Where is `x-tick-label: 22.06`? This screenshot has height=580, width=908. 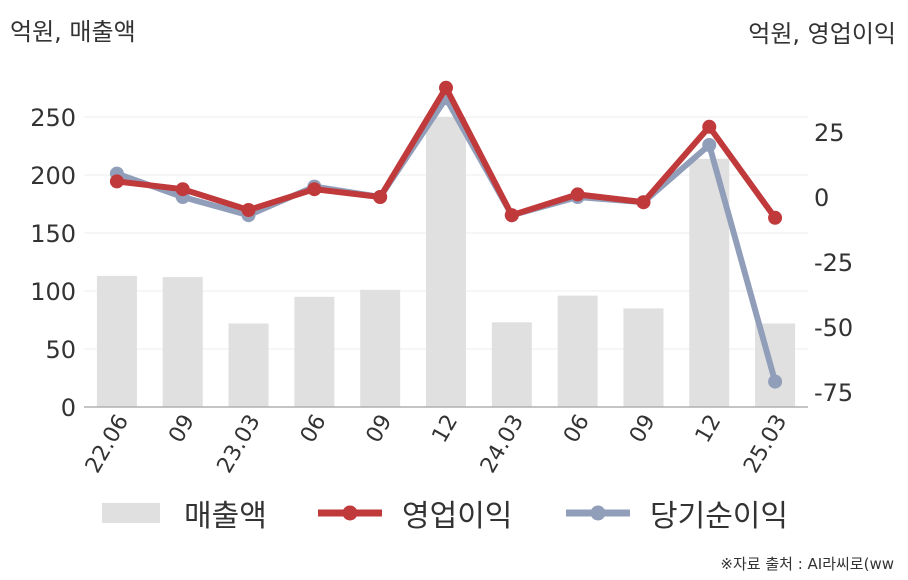
x-tick-label: 22.06 is located at coordinates (107, 444).